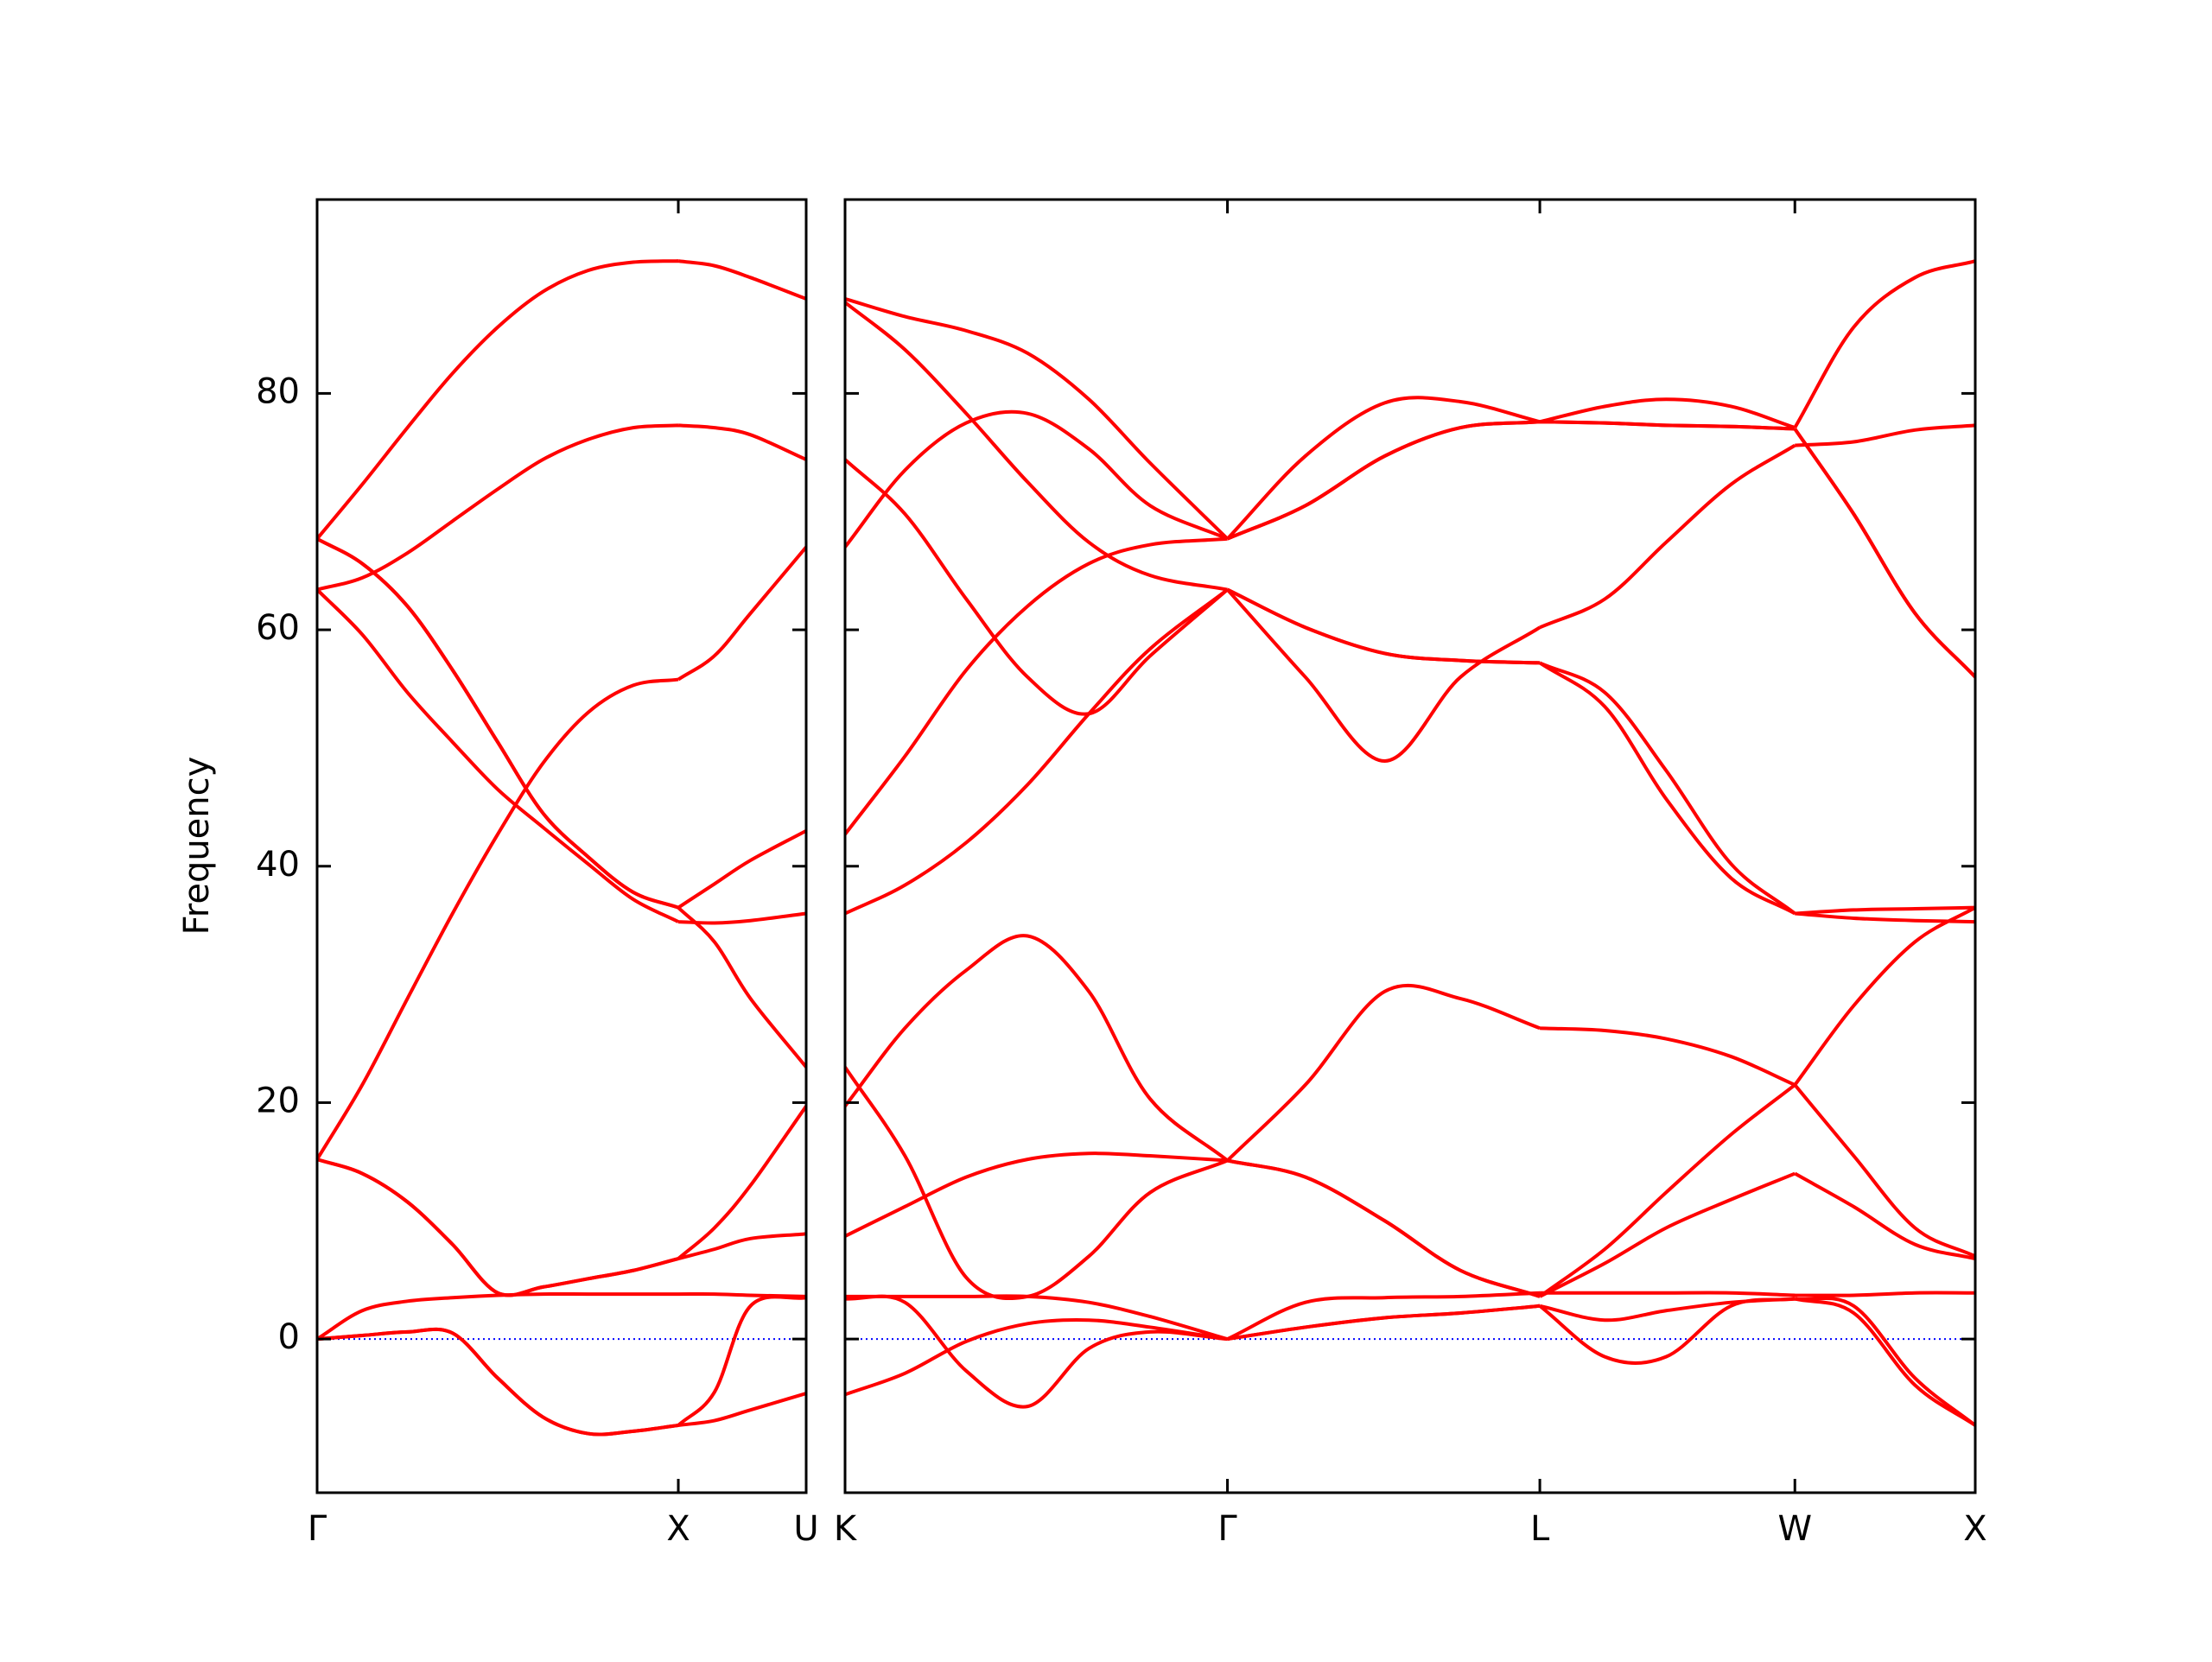  What do you see at coordinates (289, 1337) in the screenshot?
I see `y-tick-label: 0` at bounding box center [289, 1337].